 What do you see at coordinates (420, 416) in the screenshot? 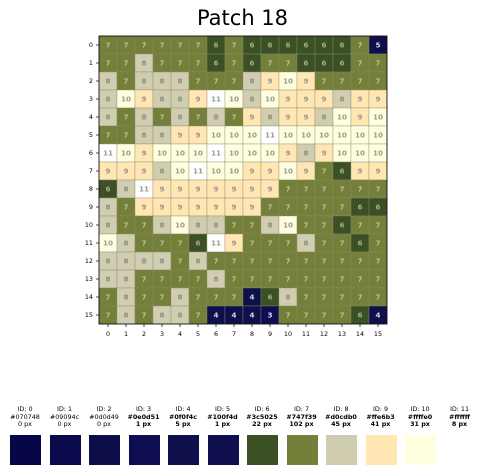
I see `legend-hex-label: #ffffe0` at bounding box center [420, 416].